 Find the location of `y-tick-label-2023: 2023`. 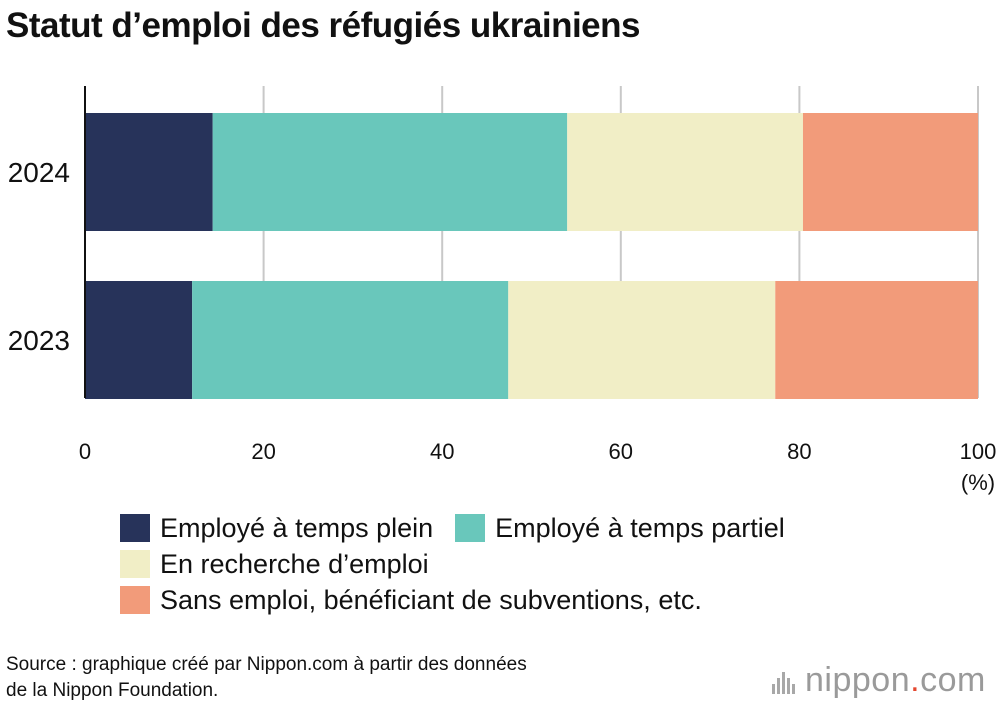

y-tick-label-2023: 2023 is located at coordinates (39, 340).